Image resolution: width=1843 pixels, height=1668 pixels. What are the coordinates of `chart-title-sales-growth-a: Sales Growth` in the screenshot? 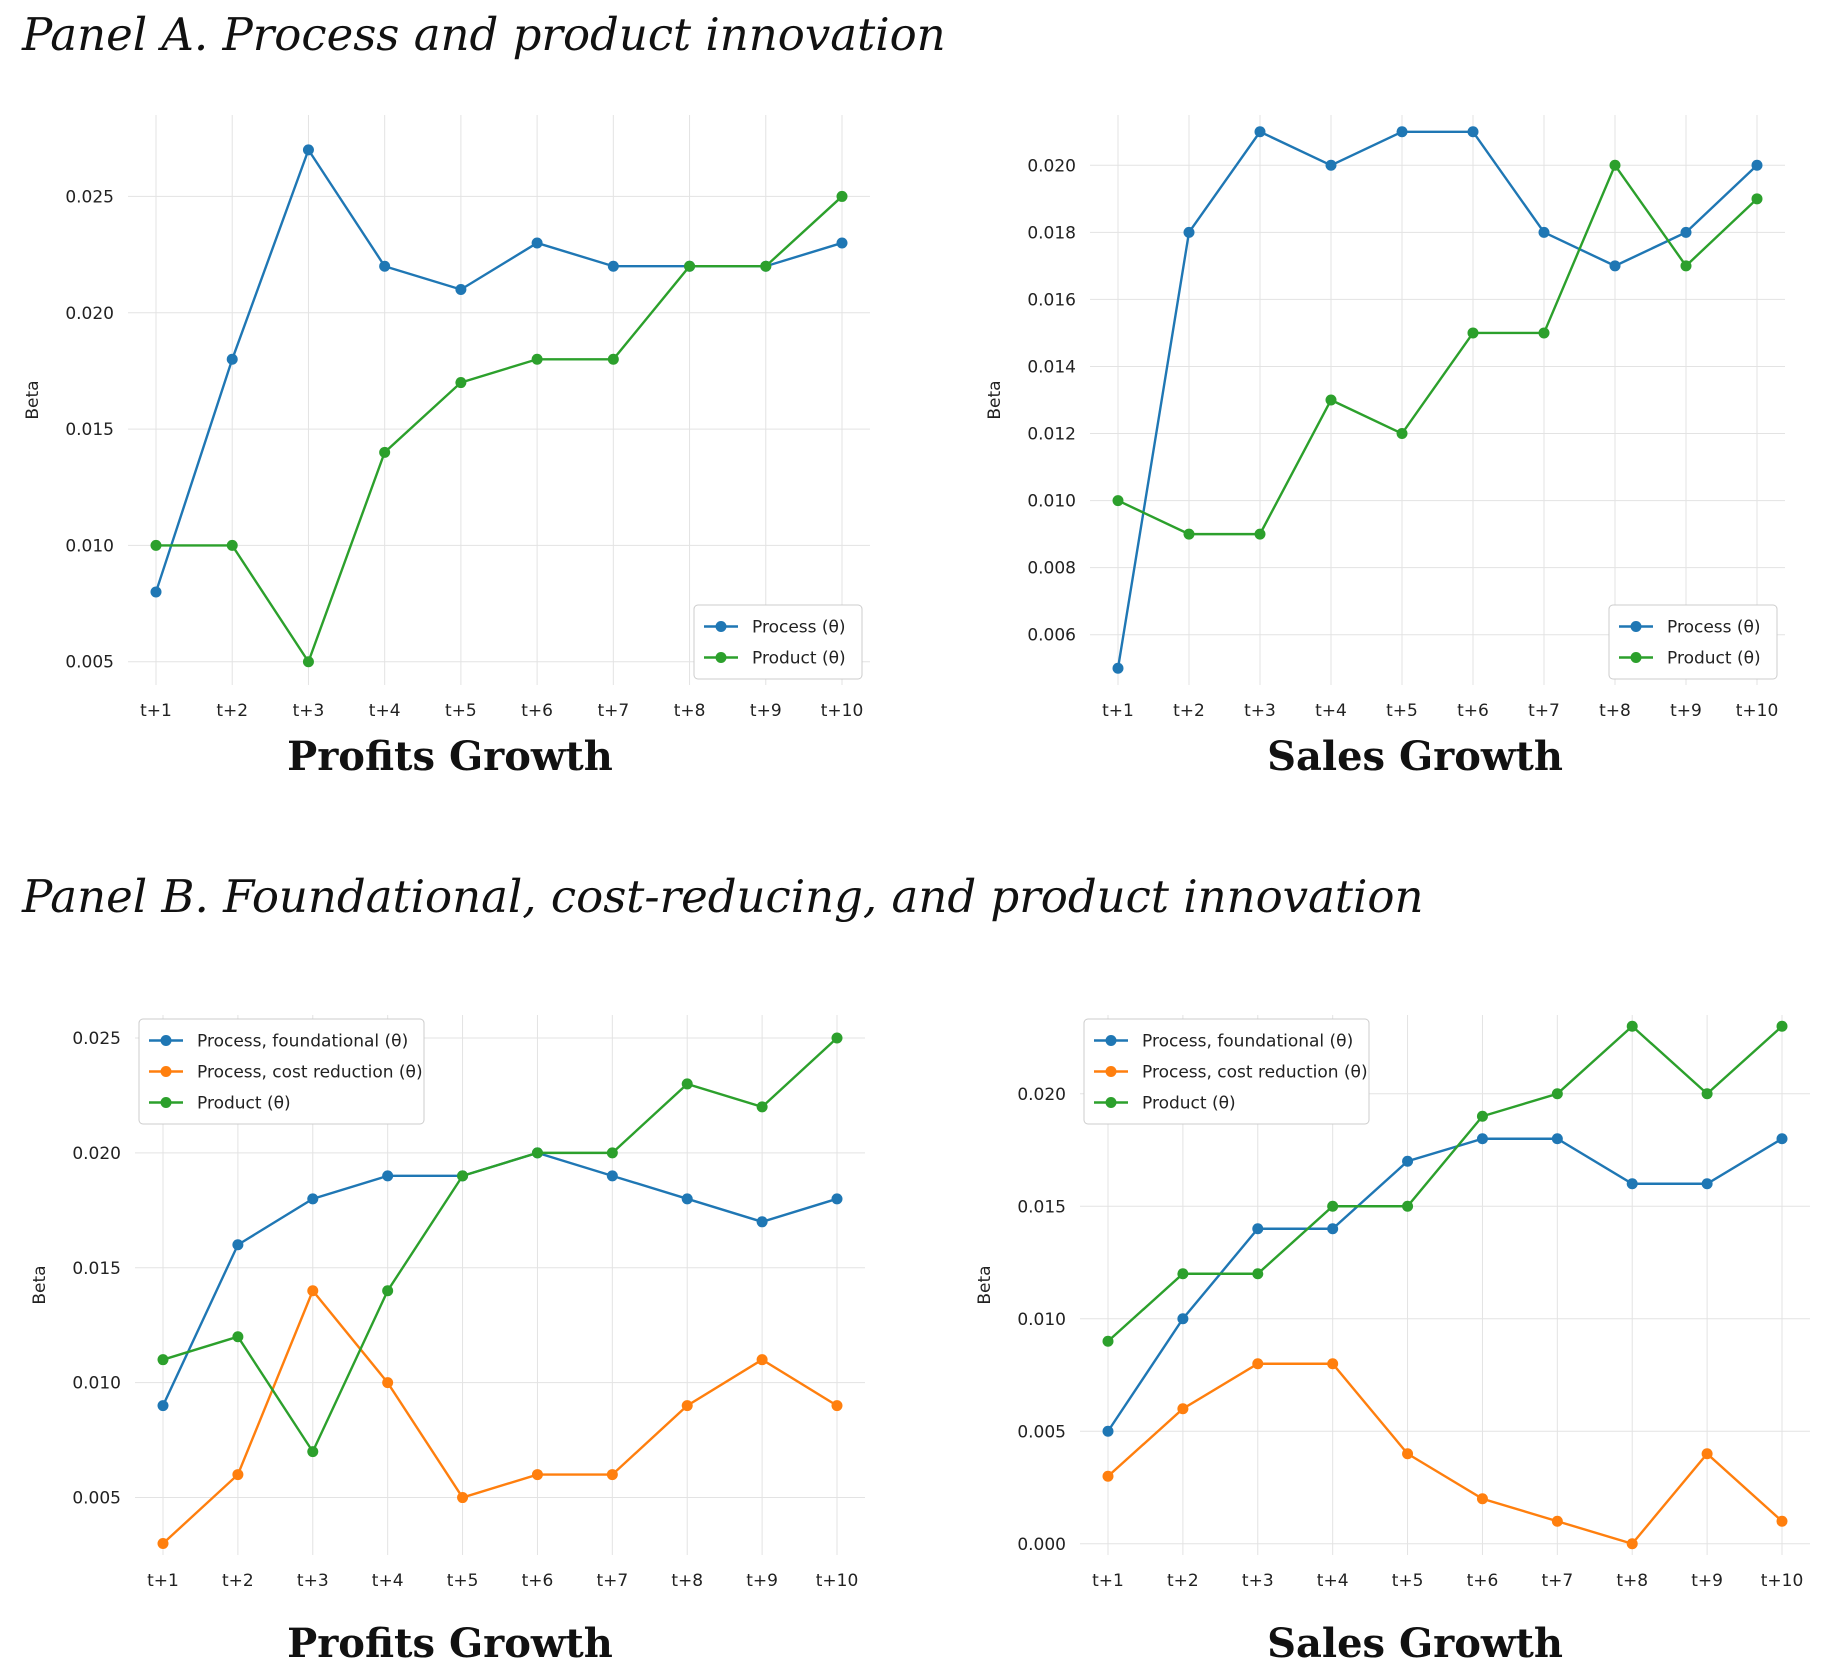 It's located at (1415, 756).